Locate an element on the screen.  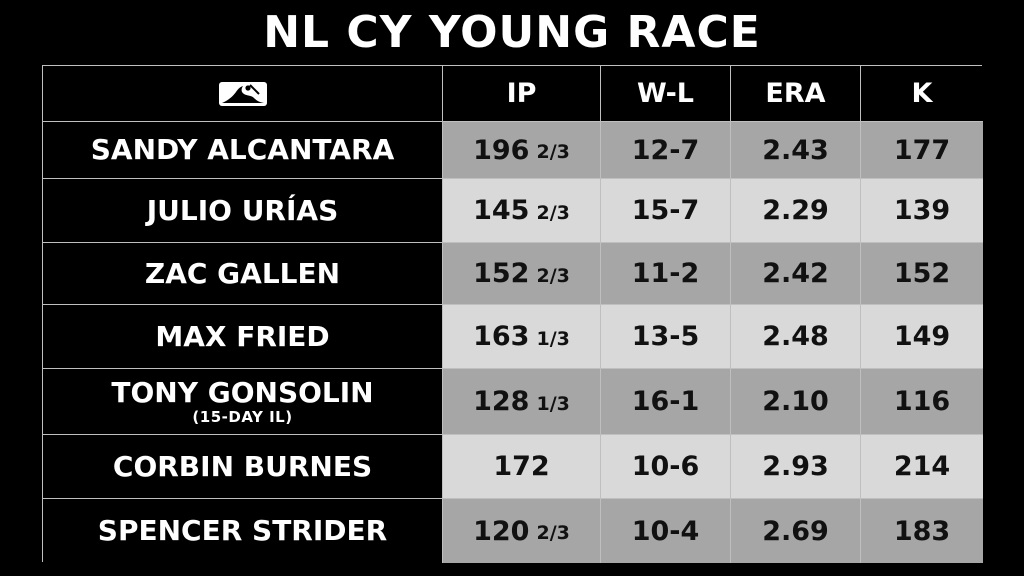
k-cell: 183 is located at coordinates (922, 531).